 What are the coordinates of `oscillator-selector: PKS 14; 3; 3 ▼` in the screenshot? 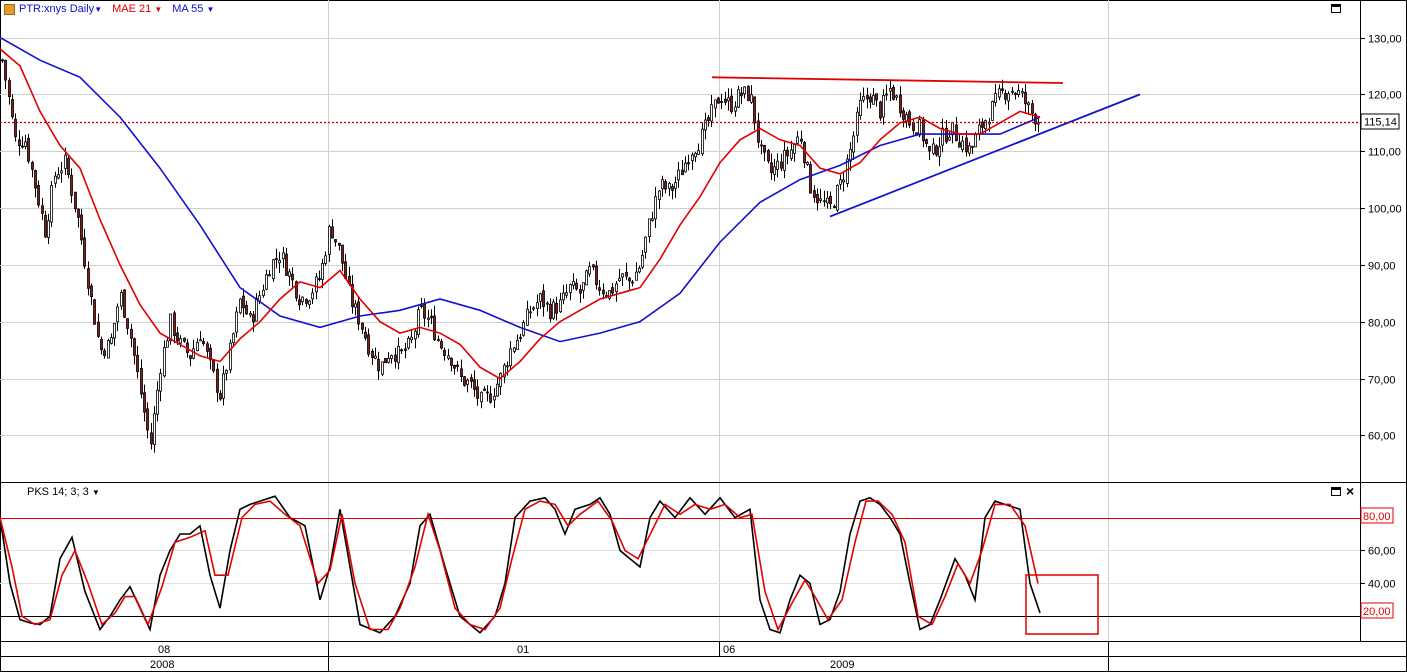 It's located at (63, 492).